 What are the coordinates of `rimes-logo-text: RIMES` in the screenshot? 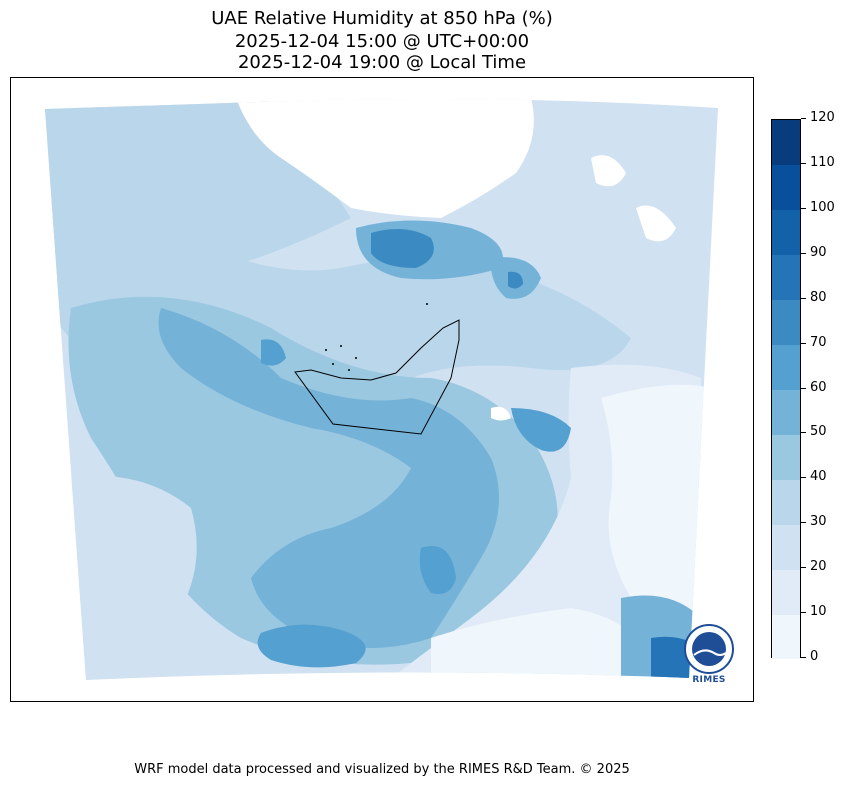 It's located at (709, 680).